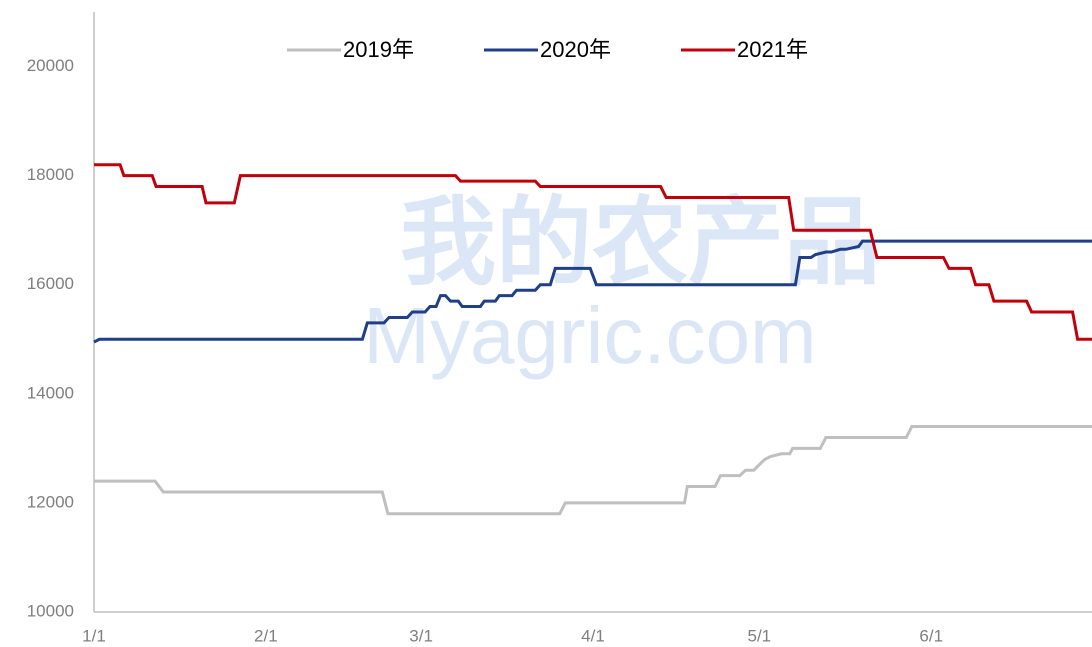  Describe the element at coordinates (50, 392) in the screenshot. I see `y-tick-label: 14000` at that location.